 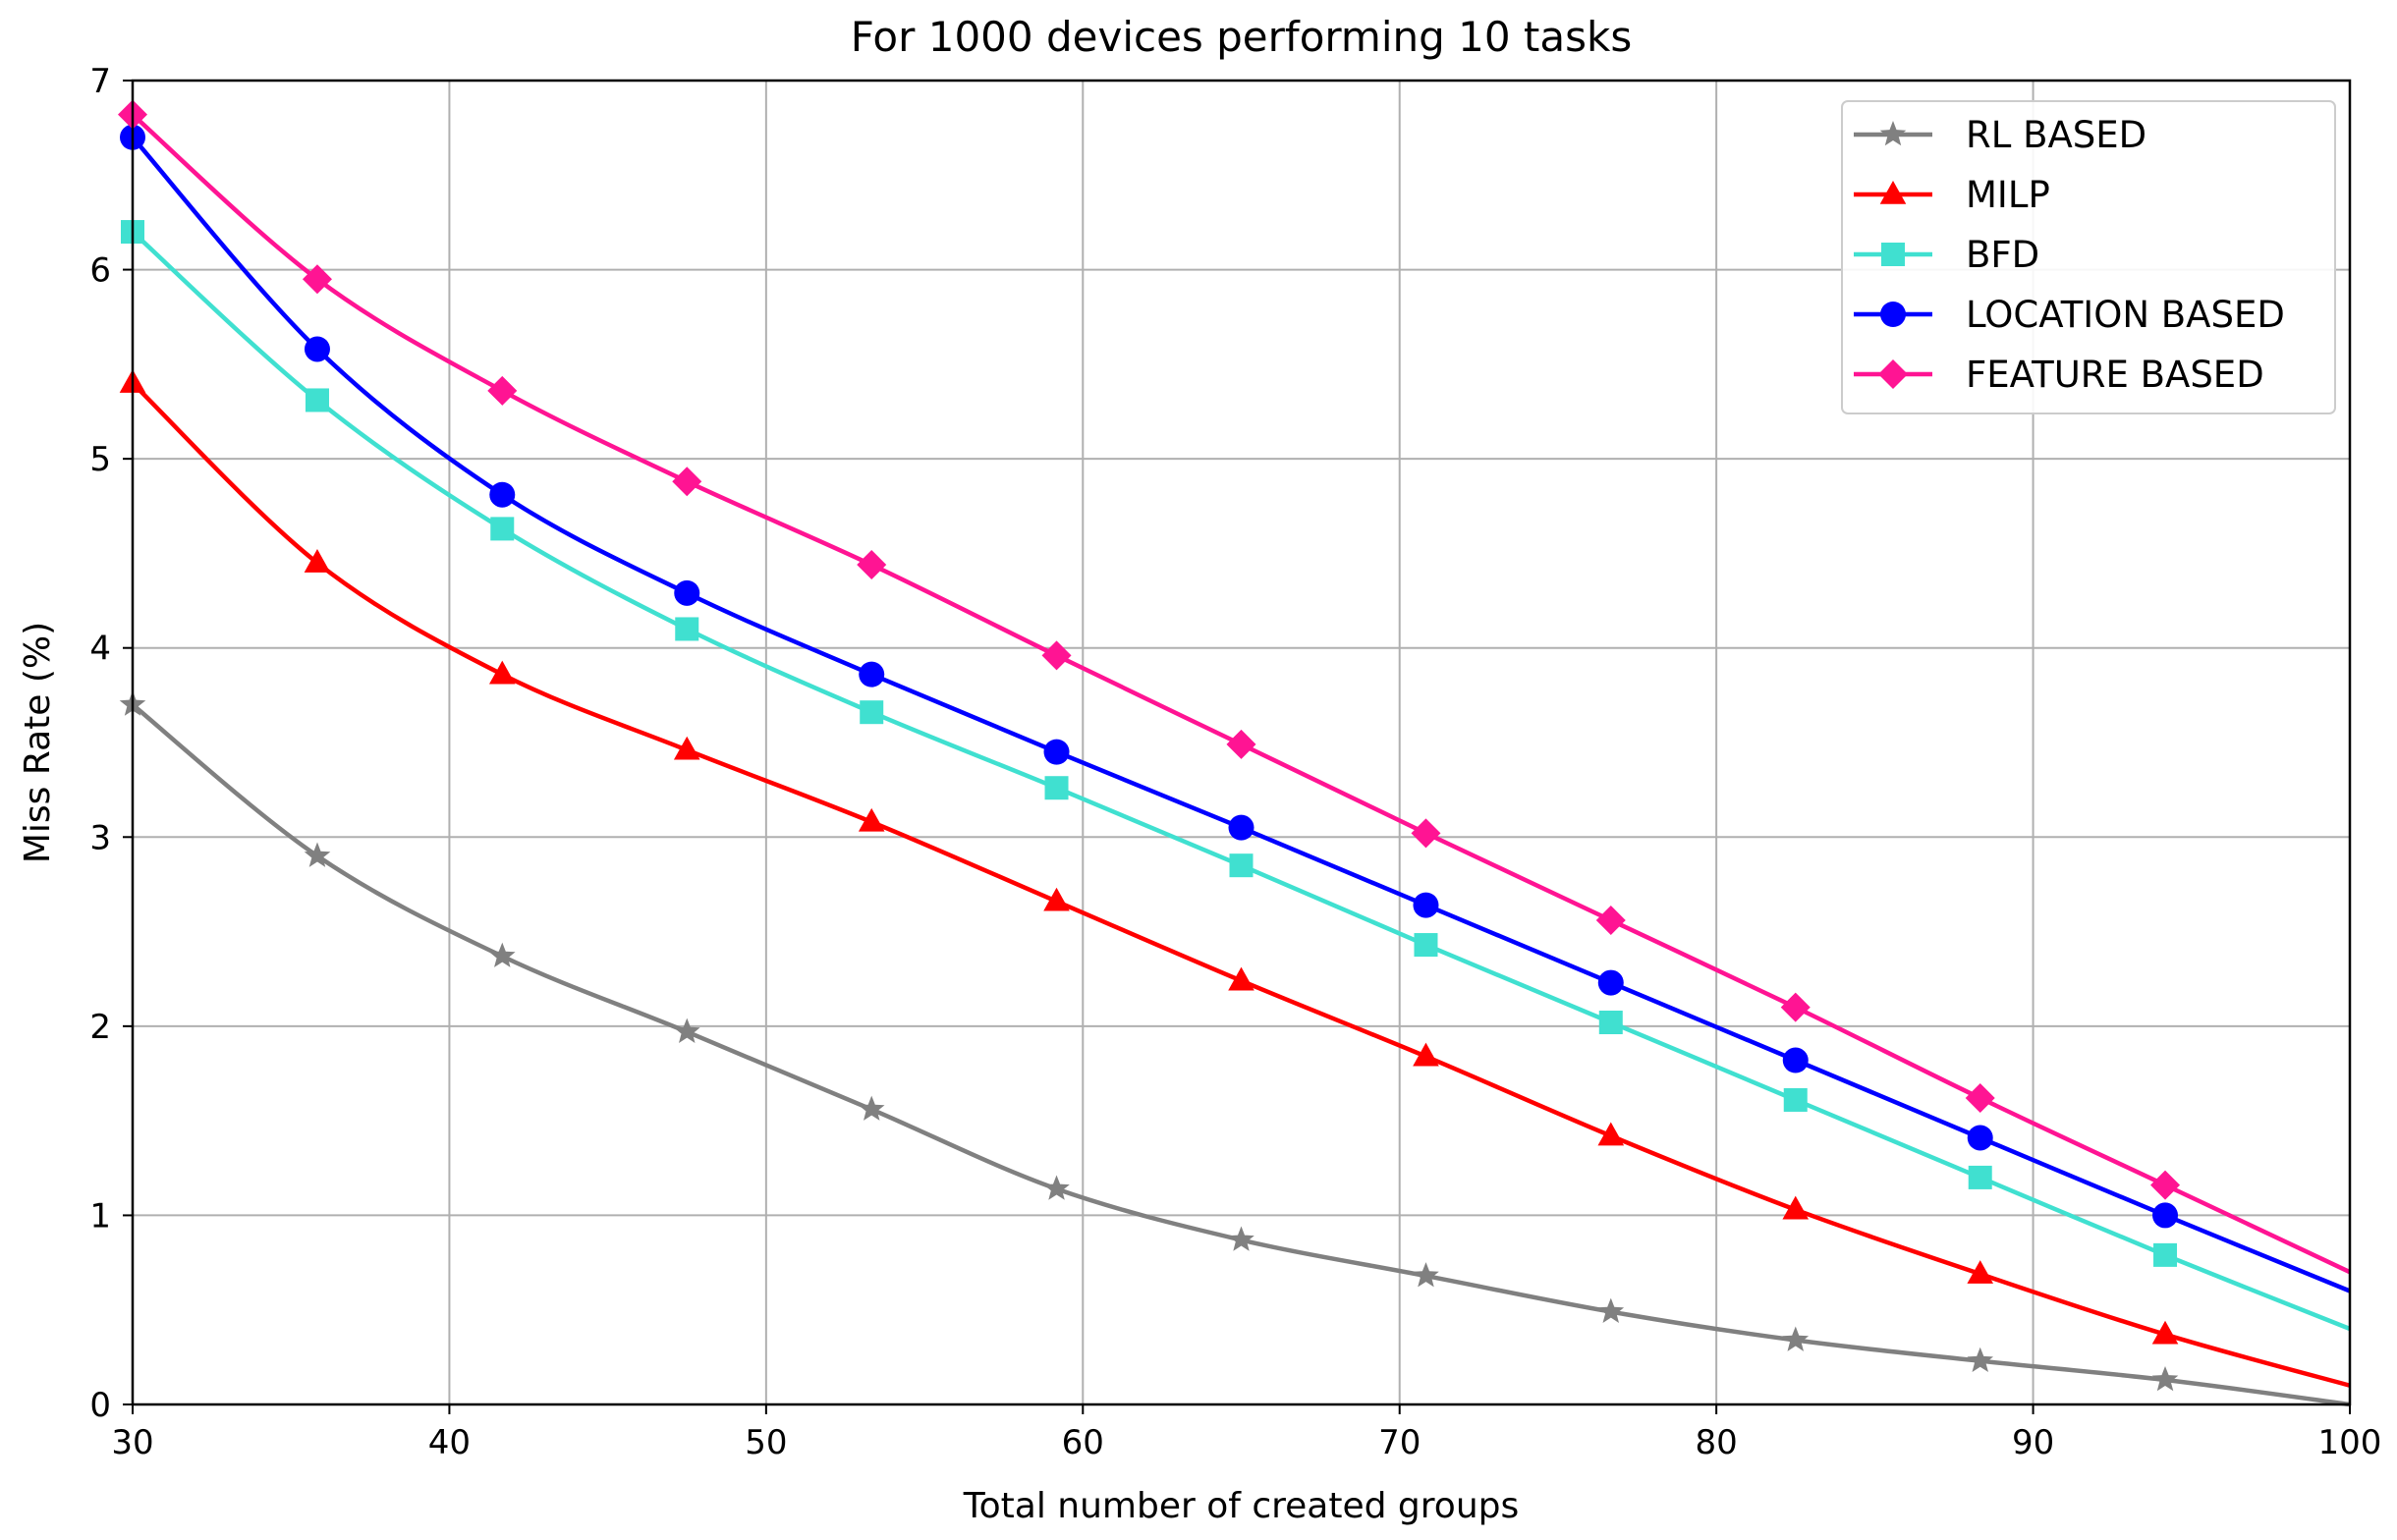 What do you see at coordinates (100, 1216) in the screenshot?
I see `y-tick-label: 1` at bounding box center [100, 1216].